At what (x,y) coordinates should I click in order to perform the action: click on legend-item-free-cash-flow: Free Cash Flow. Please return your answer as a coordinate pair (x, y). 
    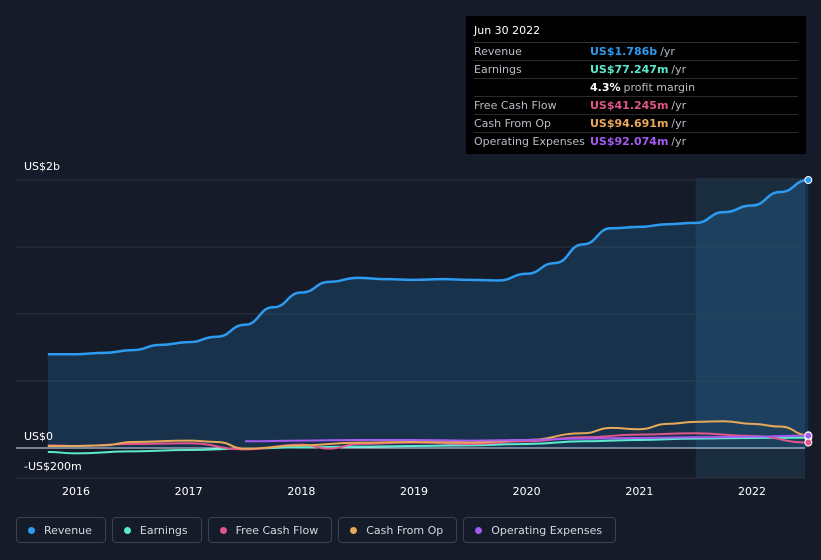
    Looking at the image, I should click on (270, 530).